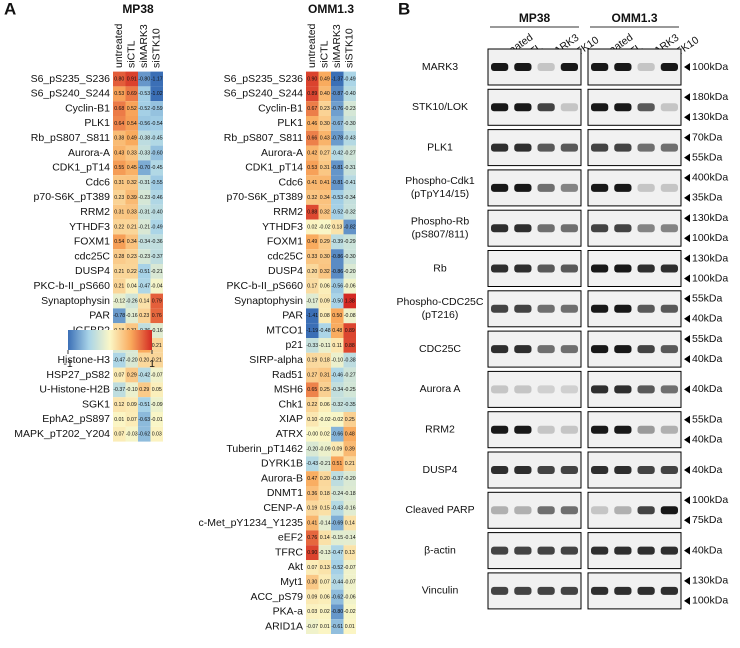 The image size is (740, 648). Describe the element at coordinates (290, 123) in the screenshot. I see `row-label: PLK1` at that location.